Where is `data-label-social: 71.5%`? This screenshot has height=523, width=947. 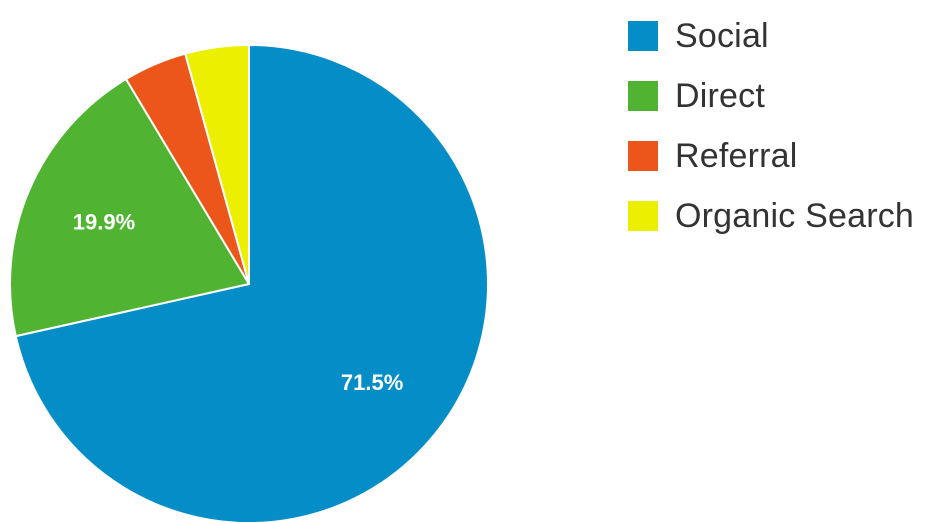
data-label-social: 71.5% is located at coordinates (372, 382).